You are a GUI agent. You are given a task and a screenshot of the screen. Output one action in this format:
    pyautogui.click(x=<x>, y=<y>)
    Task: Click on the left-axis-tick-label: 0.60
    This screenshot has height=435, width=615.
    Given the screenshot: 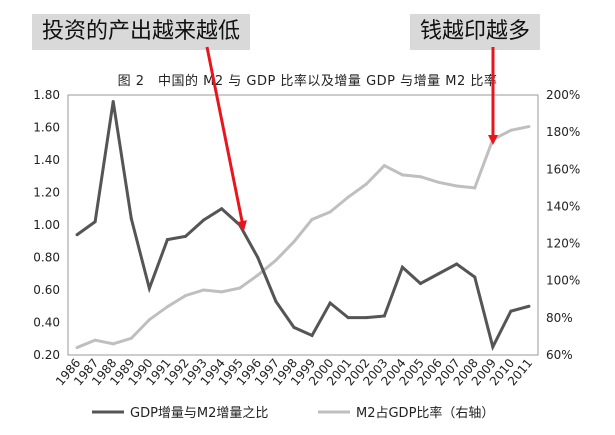 What is the action you would take?
    pyautogui.click(x=46, y=290)
    